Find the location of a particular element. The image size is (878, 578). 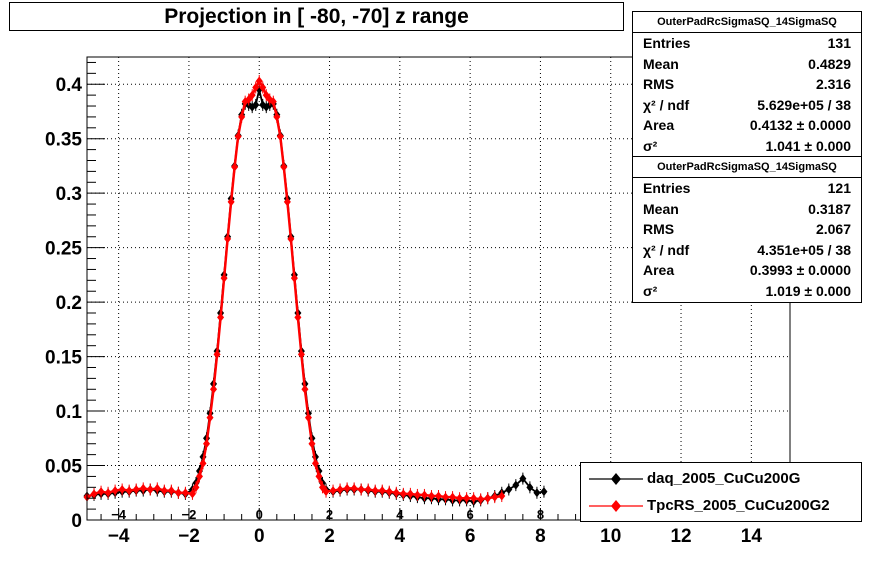

stats-row: σ² 1.019 ± 0.000 is located at coordinates (747, 291).